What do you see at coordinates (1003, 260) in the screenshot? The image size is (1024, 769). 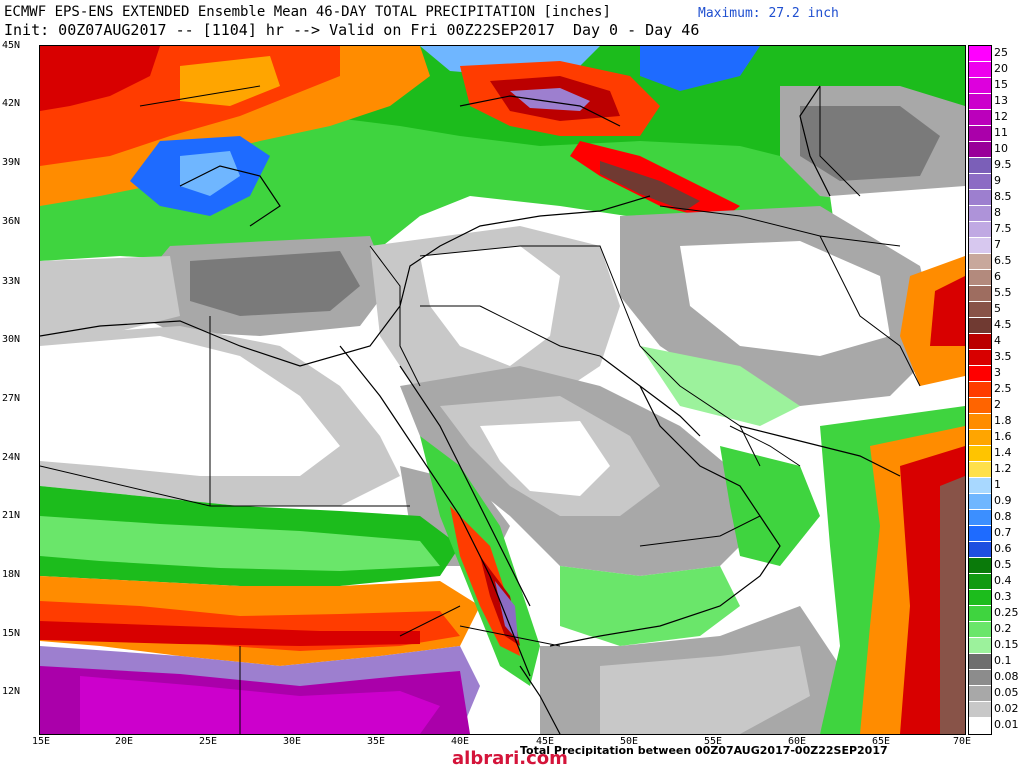 I see `legend-label: 6.5` at bounding box center [1003, 260].